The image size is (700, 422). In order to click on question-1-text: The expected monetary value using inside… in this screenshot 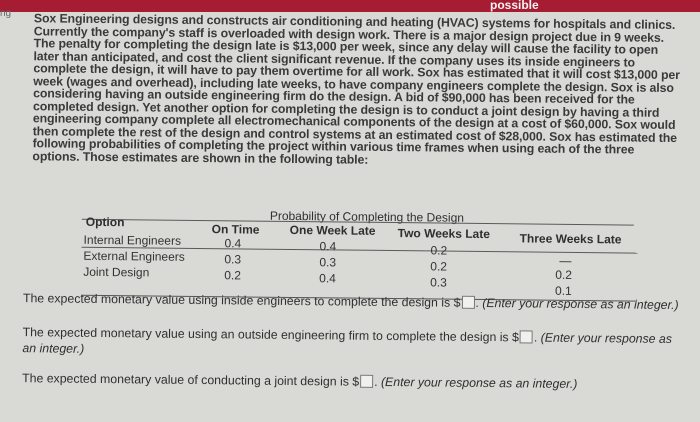, I will do `click(241, 300)`.